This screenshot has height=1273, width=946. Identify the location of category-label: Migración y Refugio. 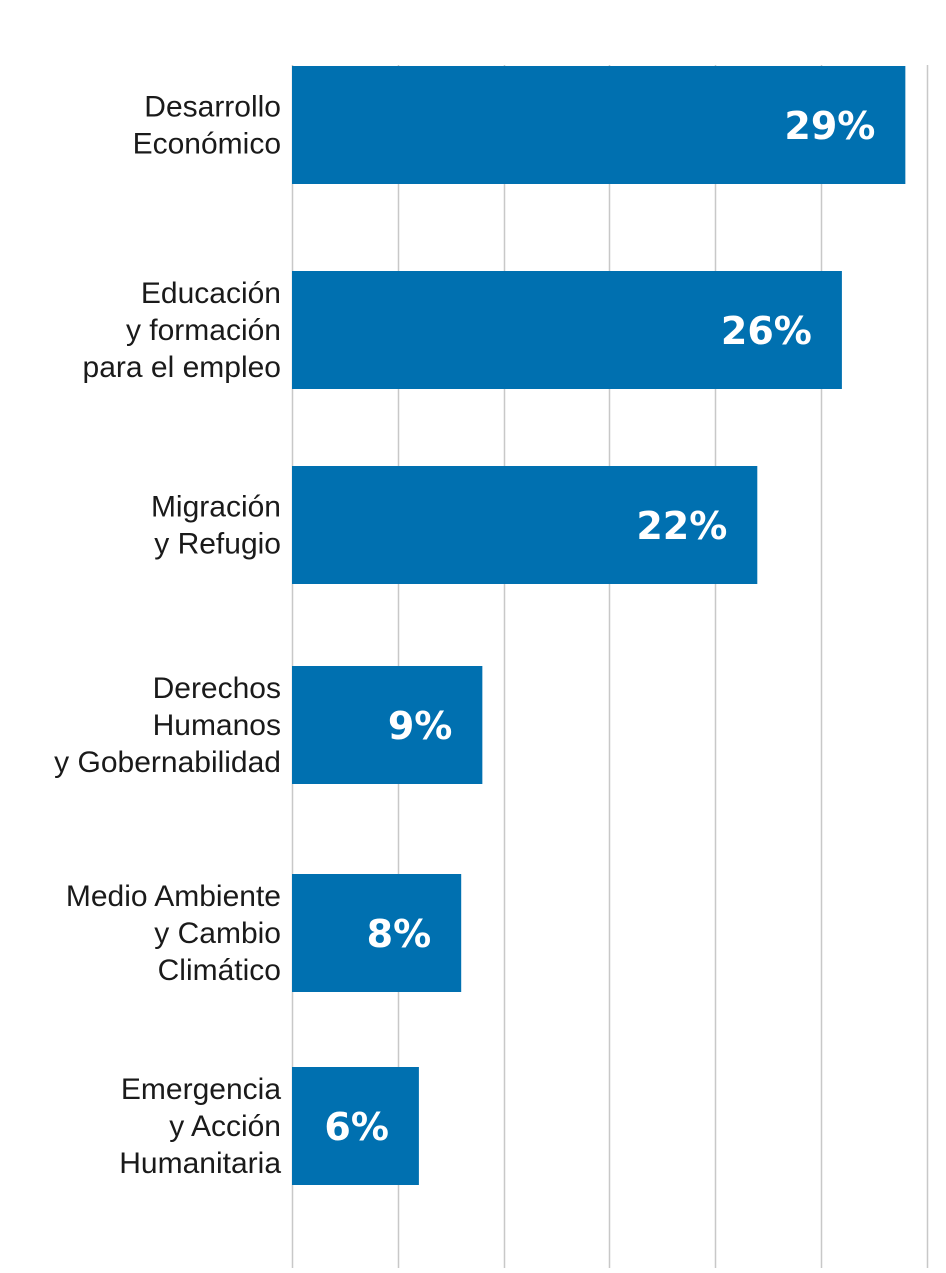
(216, 526).